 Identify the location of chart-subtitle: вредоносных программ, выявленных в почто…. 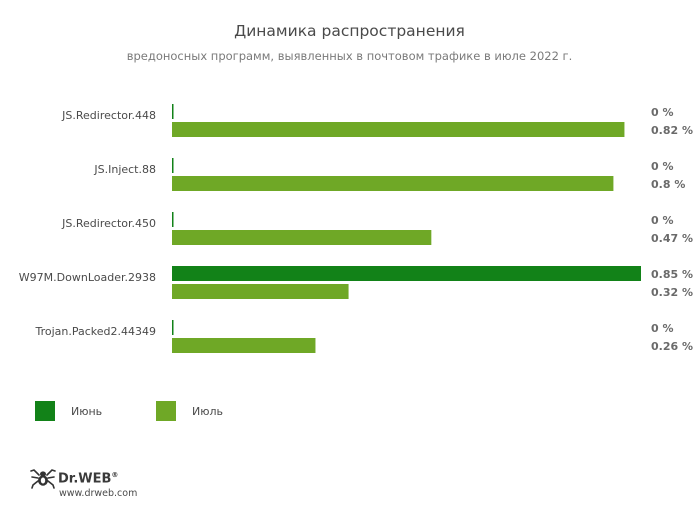
(349, 56).